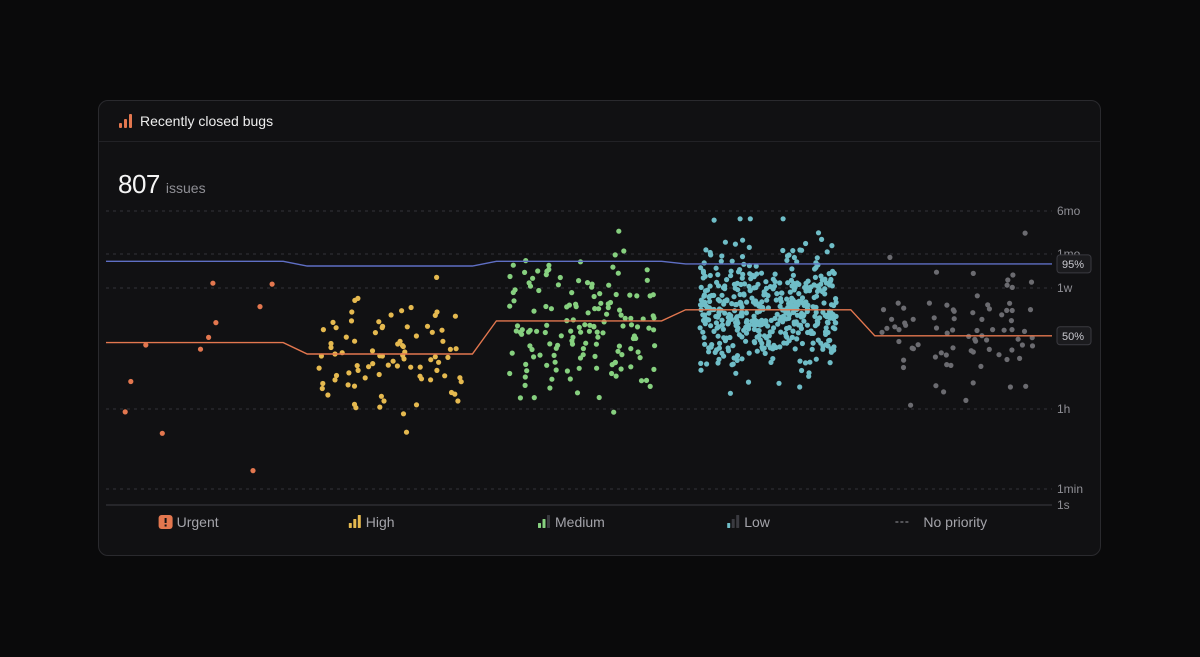 This screenshot has height=657, width=1200. What do you see at coordinates (580, 522) in the screenshot?
I see `legend-label: Medium` at bounding box center [580, 522].